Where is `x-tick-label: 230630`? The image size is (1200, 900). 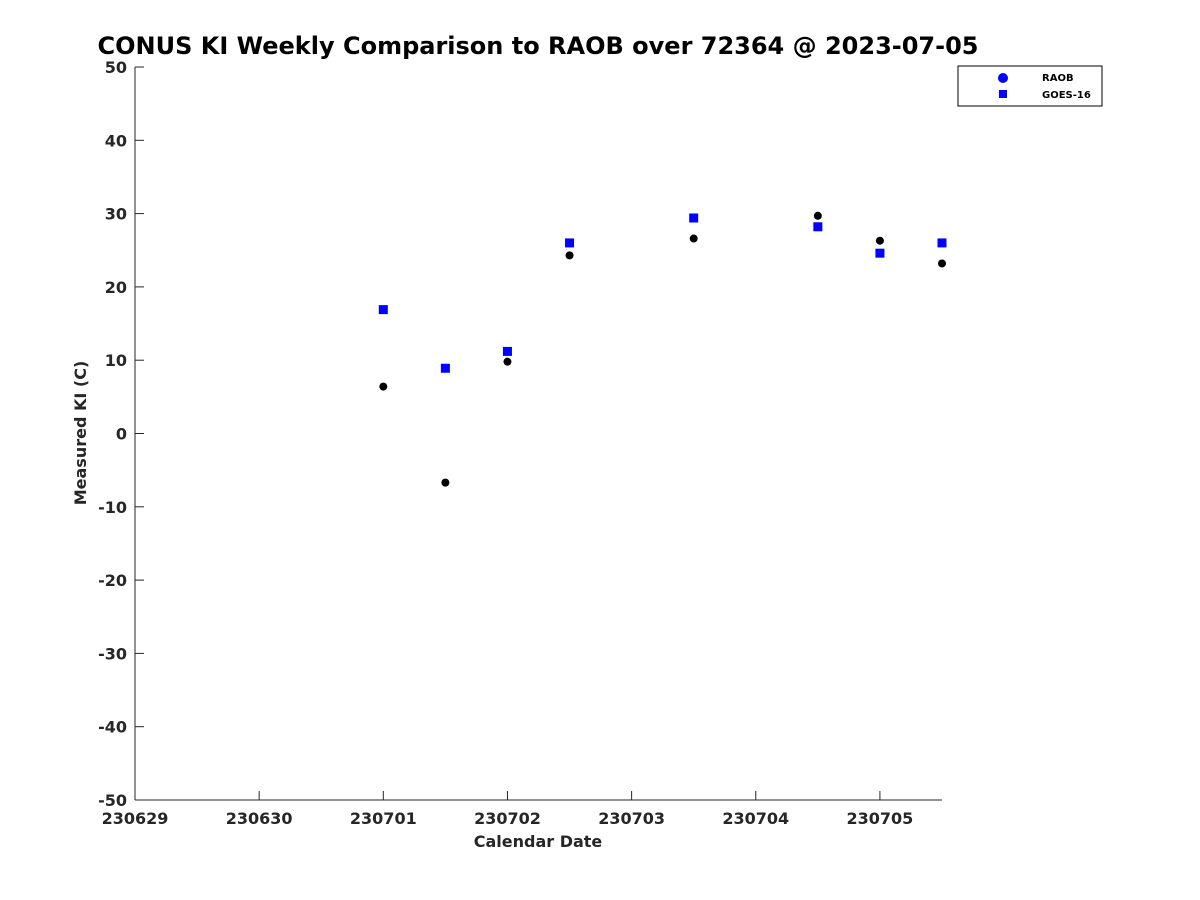
x-tick-label: 230630 is located at coordinates (259, 818).